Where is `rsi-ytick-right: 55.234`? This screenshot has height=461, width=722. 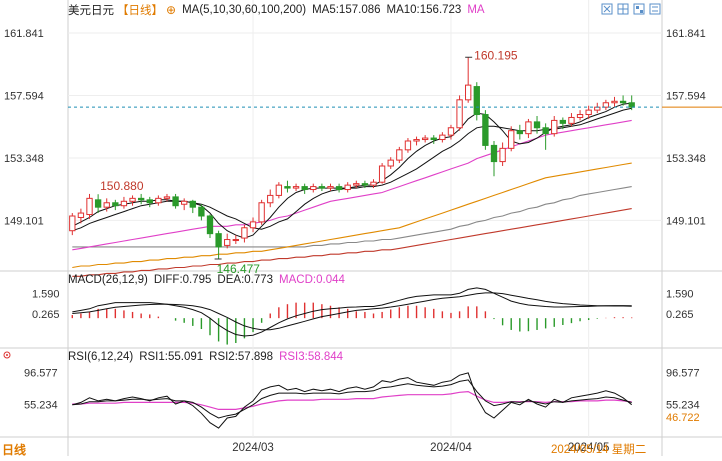 rsi-ytick-right: 55.234 is located at coordinates (683, 406).